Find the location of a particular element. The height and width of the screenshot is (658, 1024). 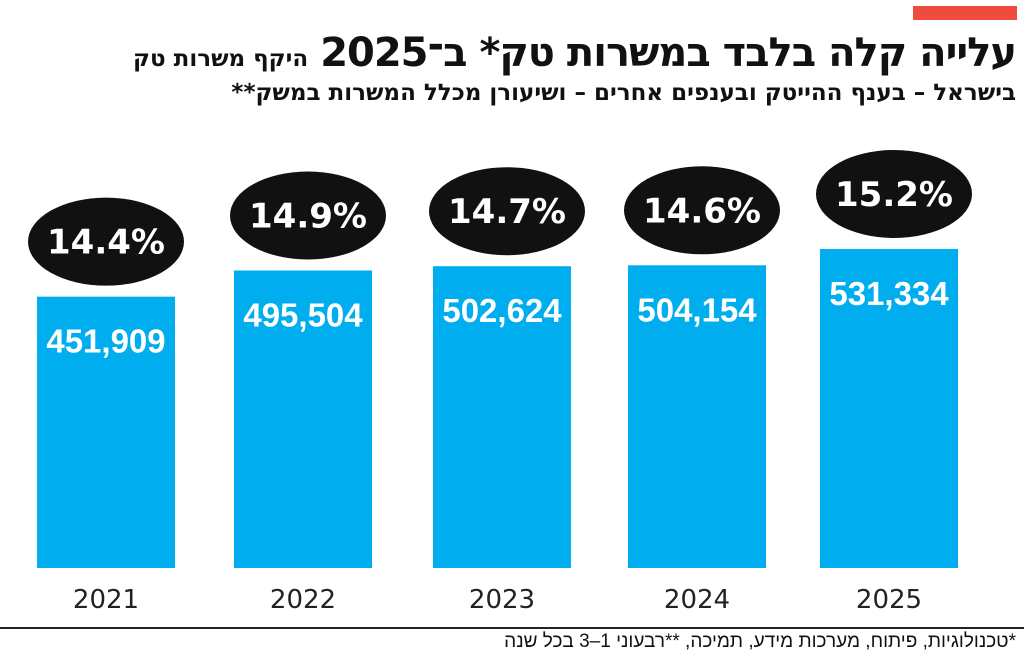

bar-2021 is located at coordinates (106, 432).